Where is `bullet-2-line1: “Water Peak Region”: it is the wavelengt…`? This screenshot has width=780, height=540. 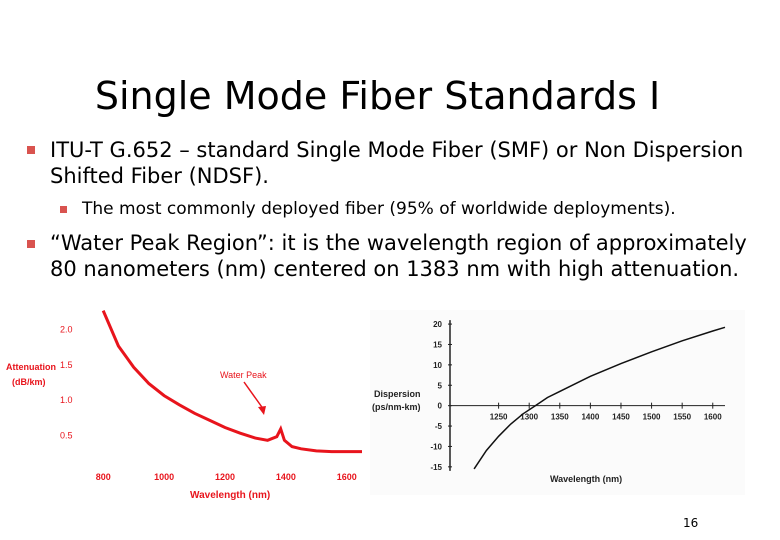
bullet-2-line1: “Water Peak Region”: it is the wavelengt… is located at coordinates (398, 243).